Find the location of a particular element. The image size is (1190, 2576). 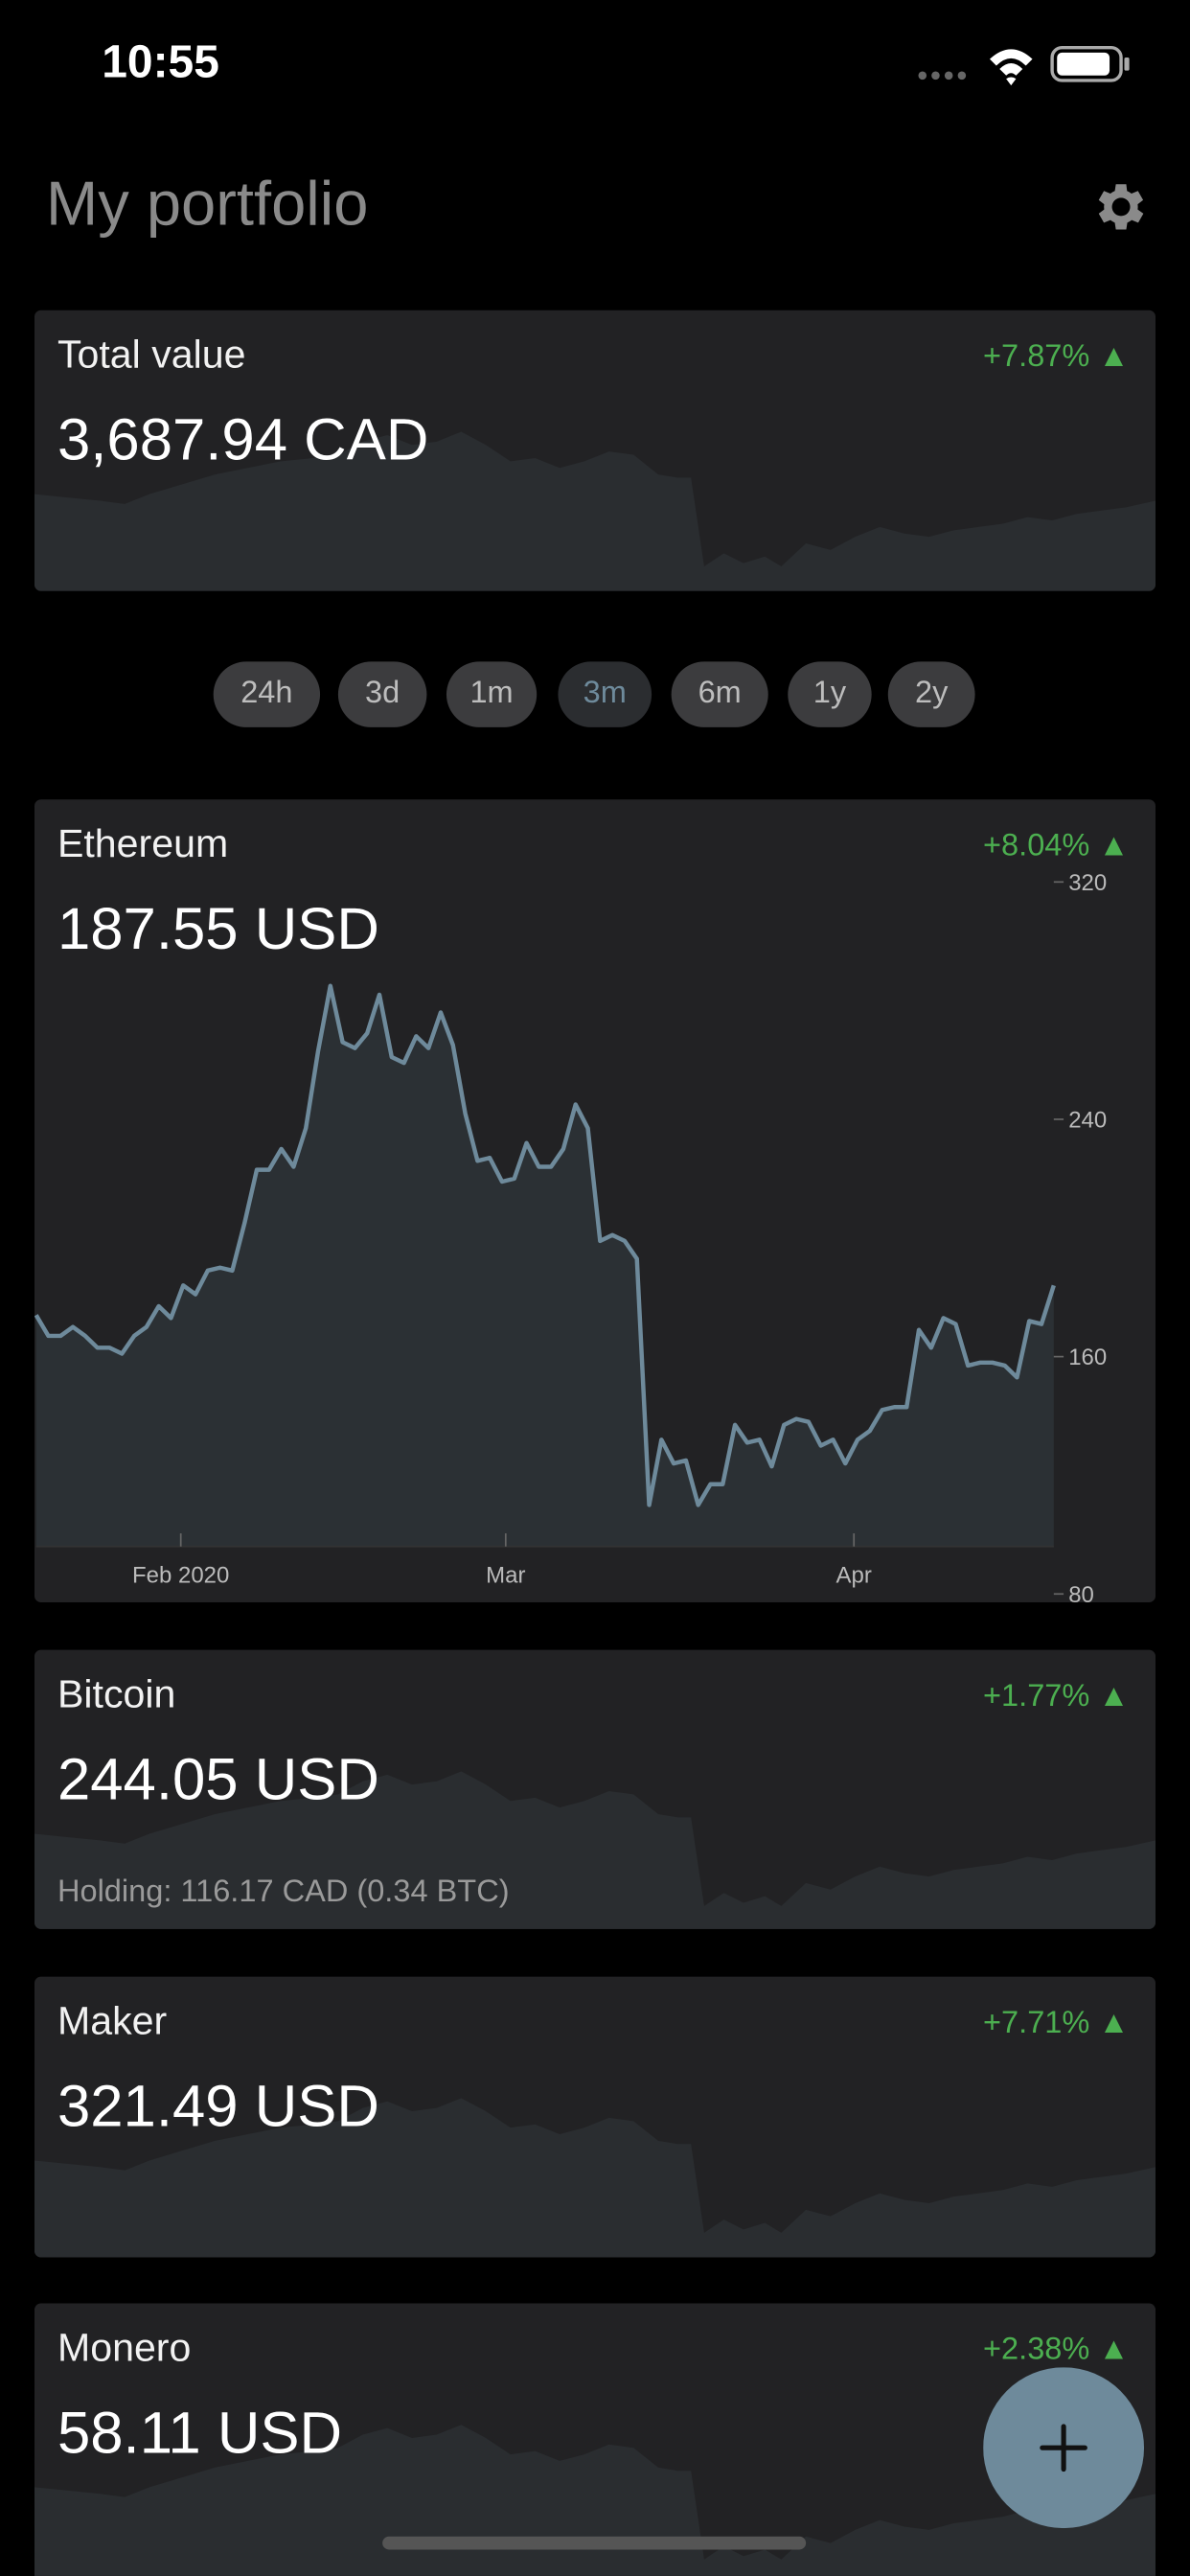

card-value: 3,687.94 CAD is located at coordinates (243, 439).